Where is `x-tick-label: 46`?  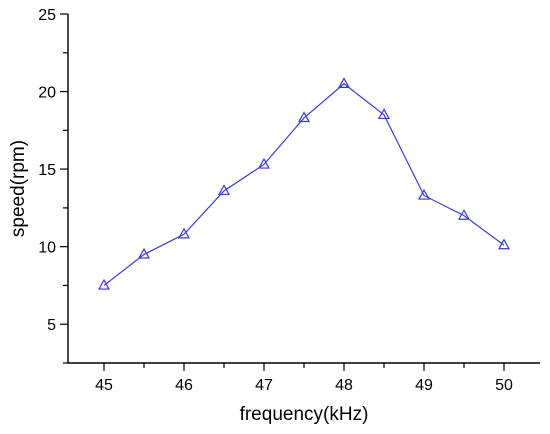
x-tick-label: 46 is located at coordinates (184, 385).